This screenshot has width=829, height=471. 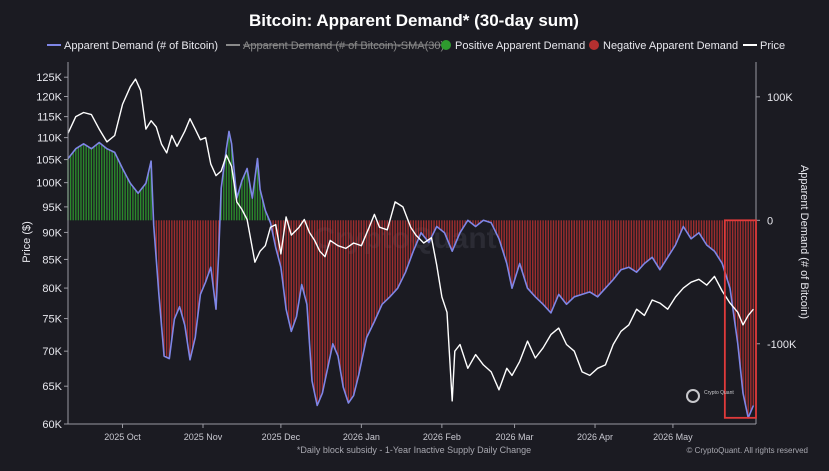 I want to click on y-axis-left-label: Price ($), so click(x=27, y=242).